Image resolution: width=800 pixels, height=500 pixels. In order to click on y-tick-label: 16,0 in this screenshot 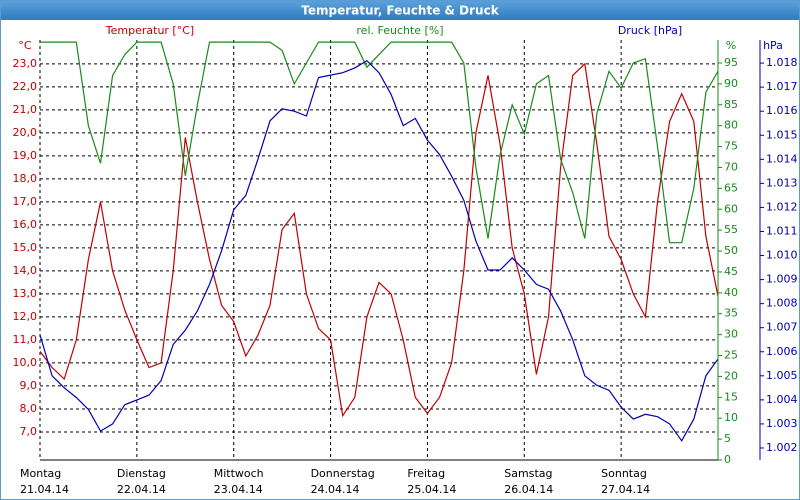, I will do `click(25, 224)`.